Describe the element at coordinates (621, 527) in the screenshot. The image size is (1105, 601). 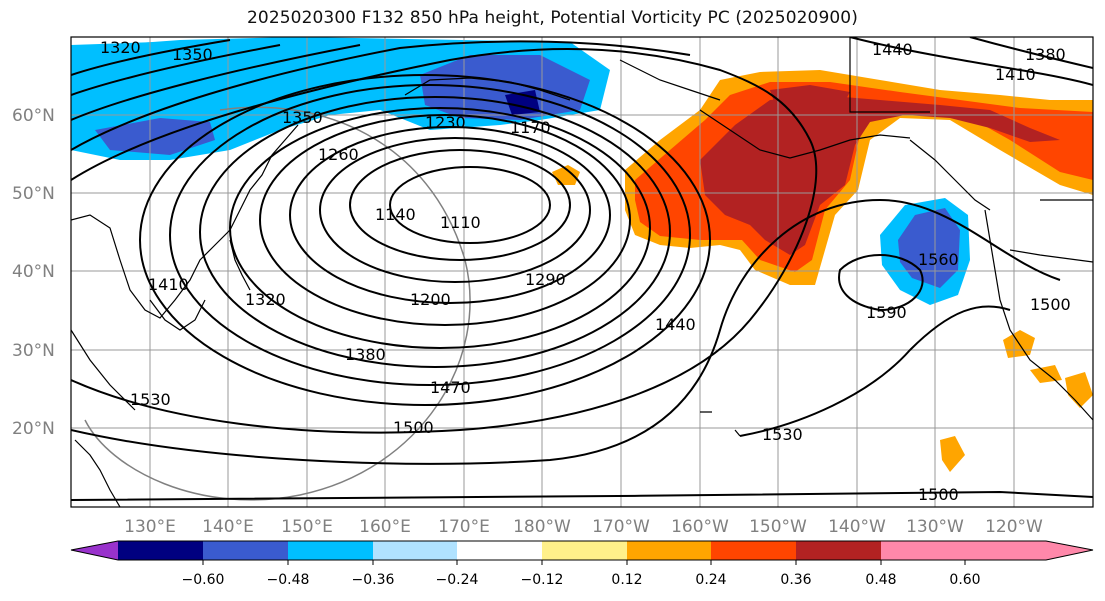
I see `lon-label: 170°W` at that location.